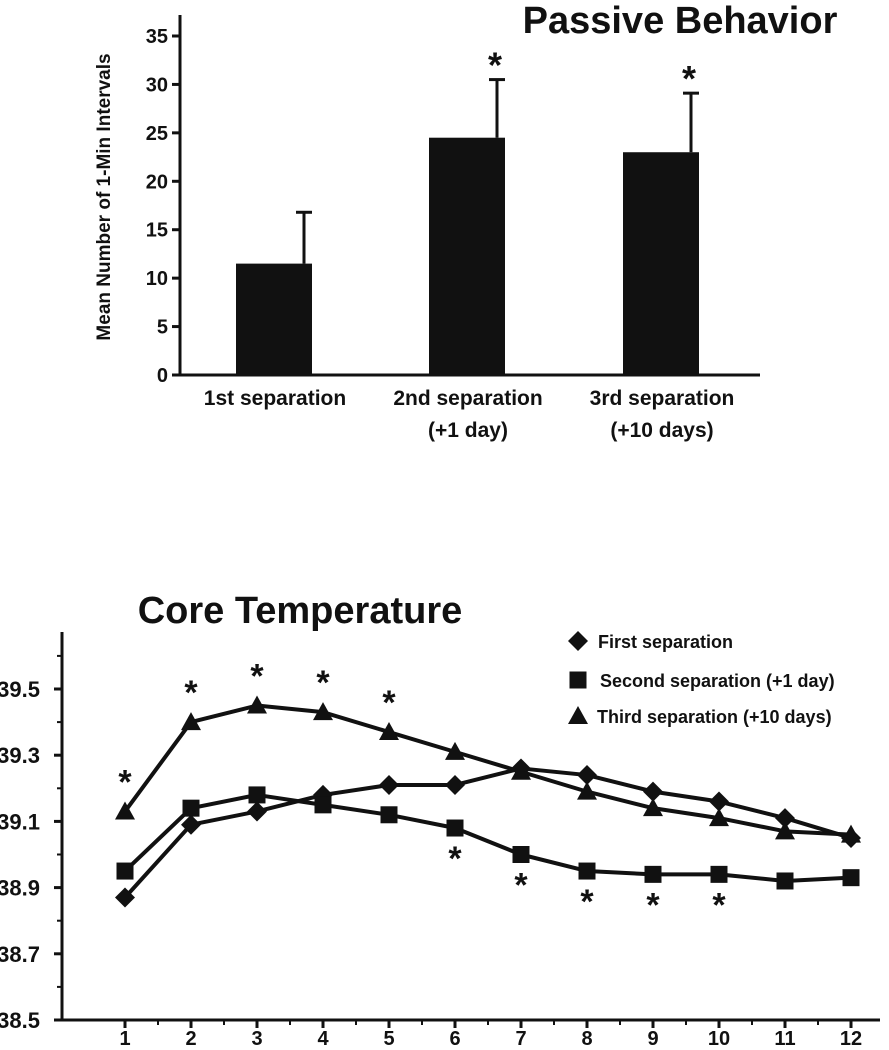 This screenshot has height=1050, width=889. What do you see at coordinates (578, 715) in the screenshot?
I see `legend-marker-triangle` at bounding box center [578, 715].